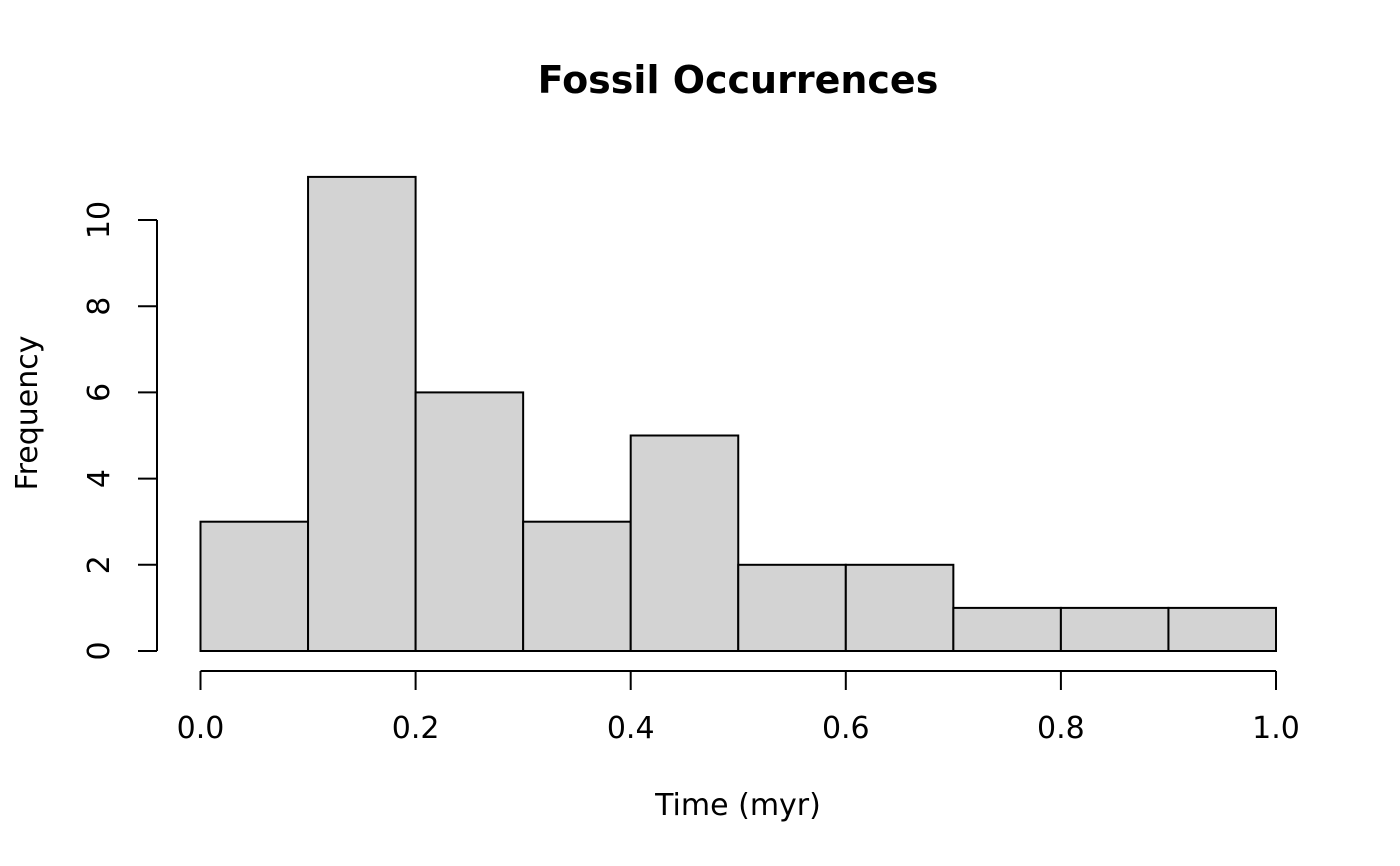  Describe the element at coordinates (737, 805) in the screenshot. I see `x-axis-label: Time (myr)` at that location.